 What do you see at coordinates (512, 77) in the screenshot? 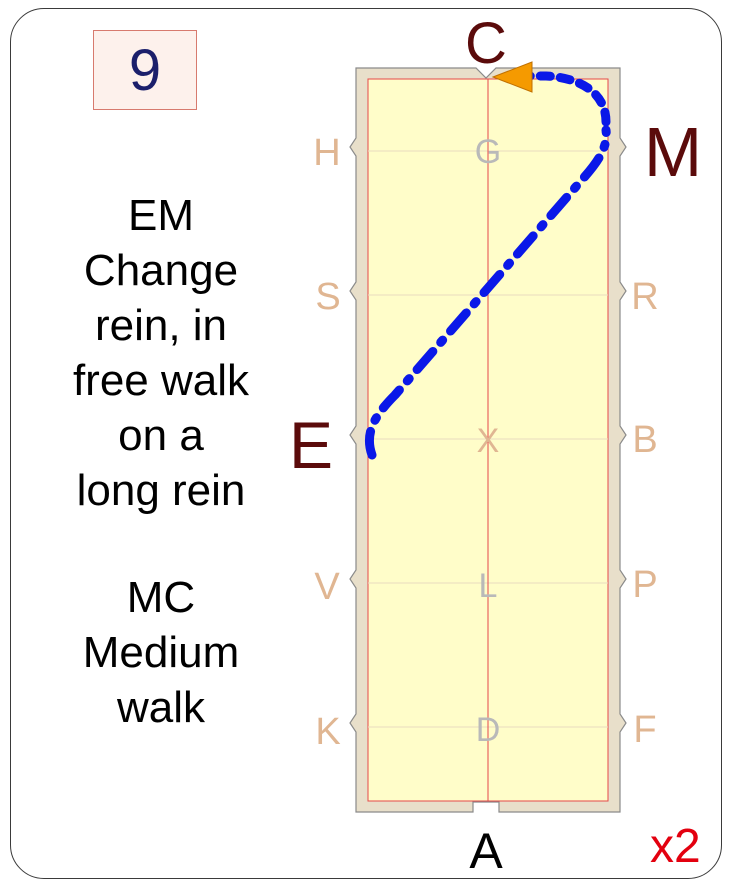
I see `direction-arrow` at bounding box center [512, 77].